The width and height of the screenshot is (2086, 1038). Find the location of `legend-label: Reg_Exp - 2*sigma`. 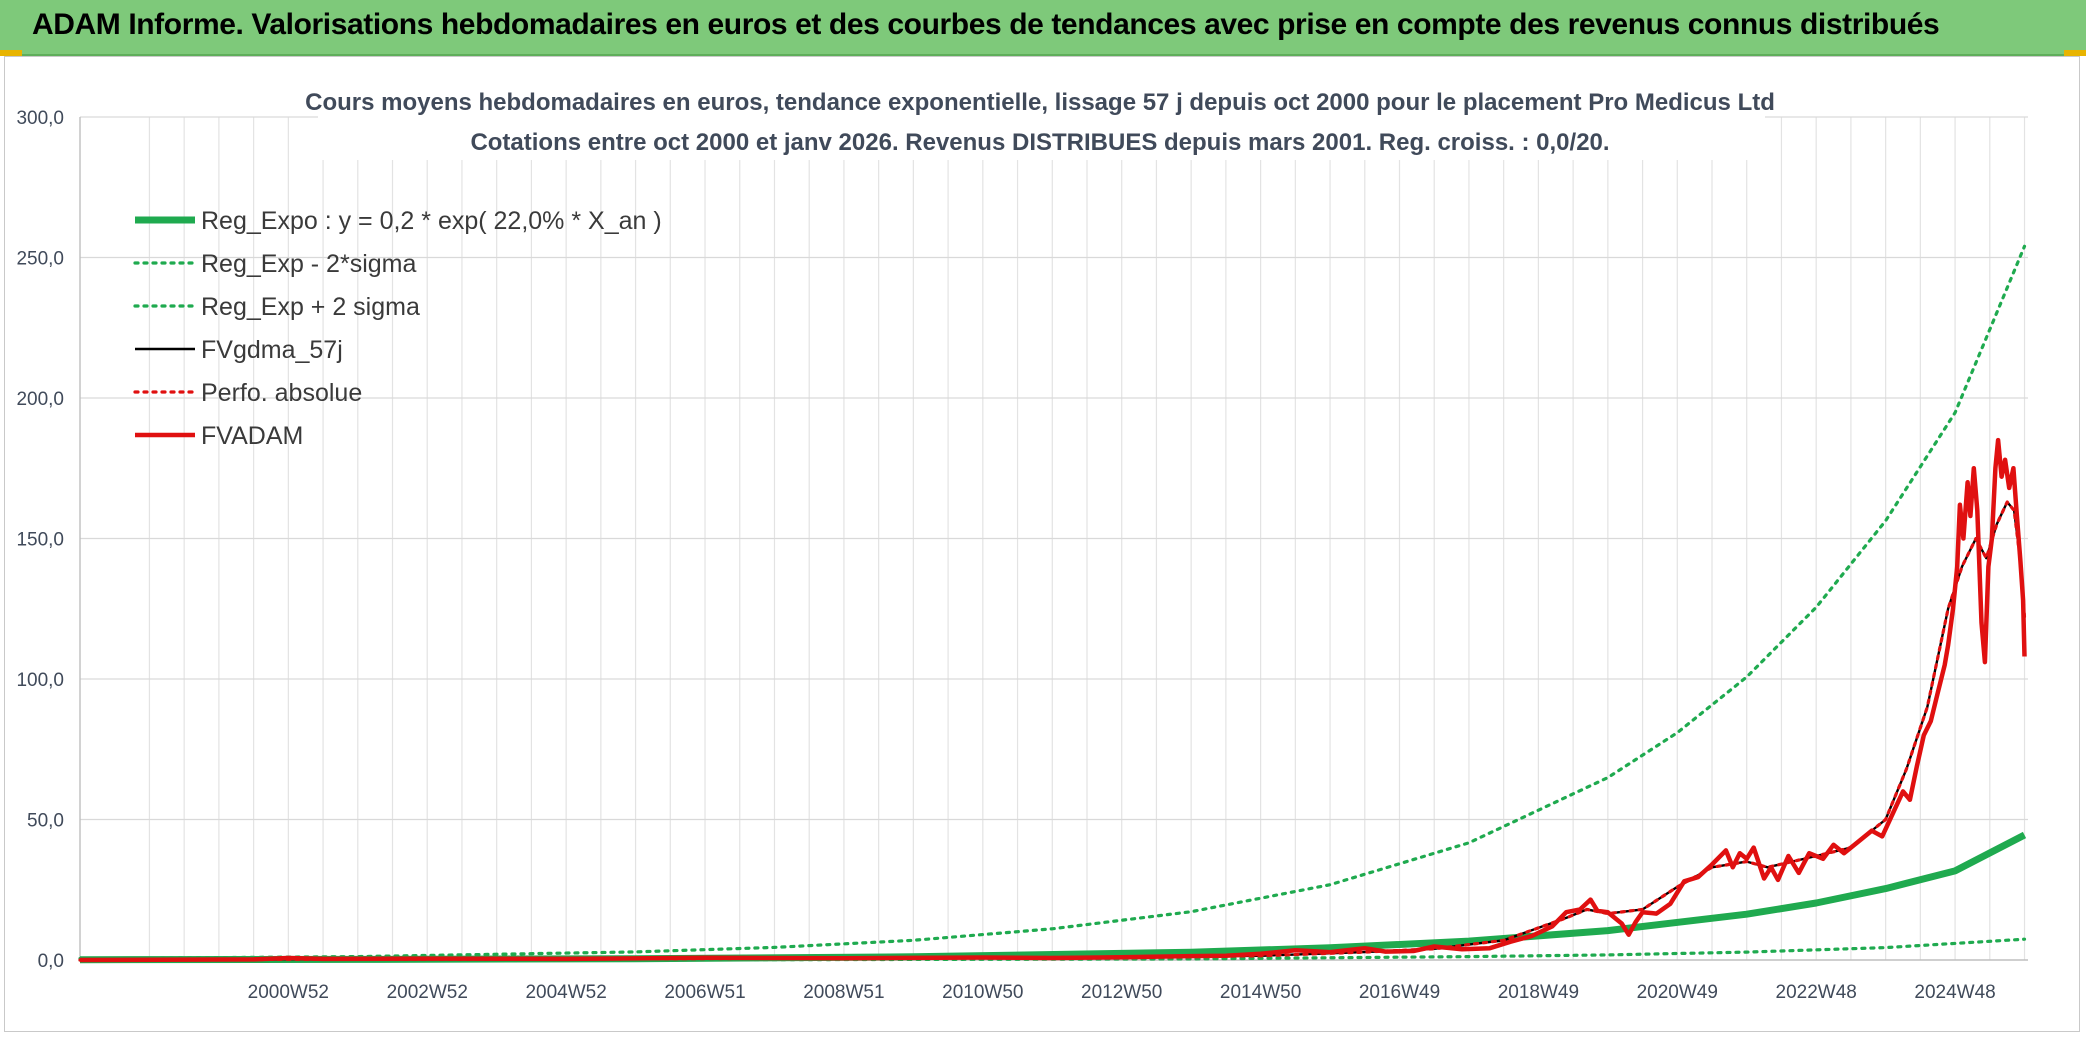

legend-label: Reg_Exp - 2*sigma is located at coordinates (308, 264).